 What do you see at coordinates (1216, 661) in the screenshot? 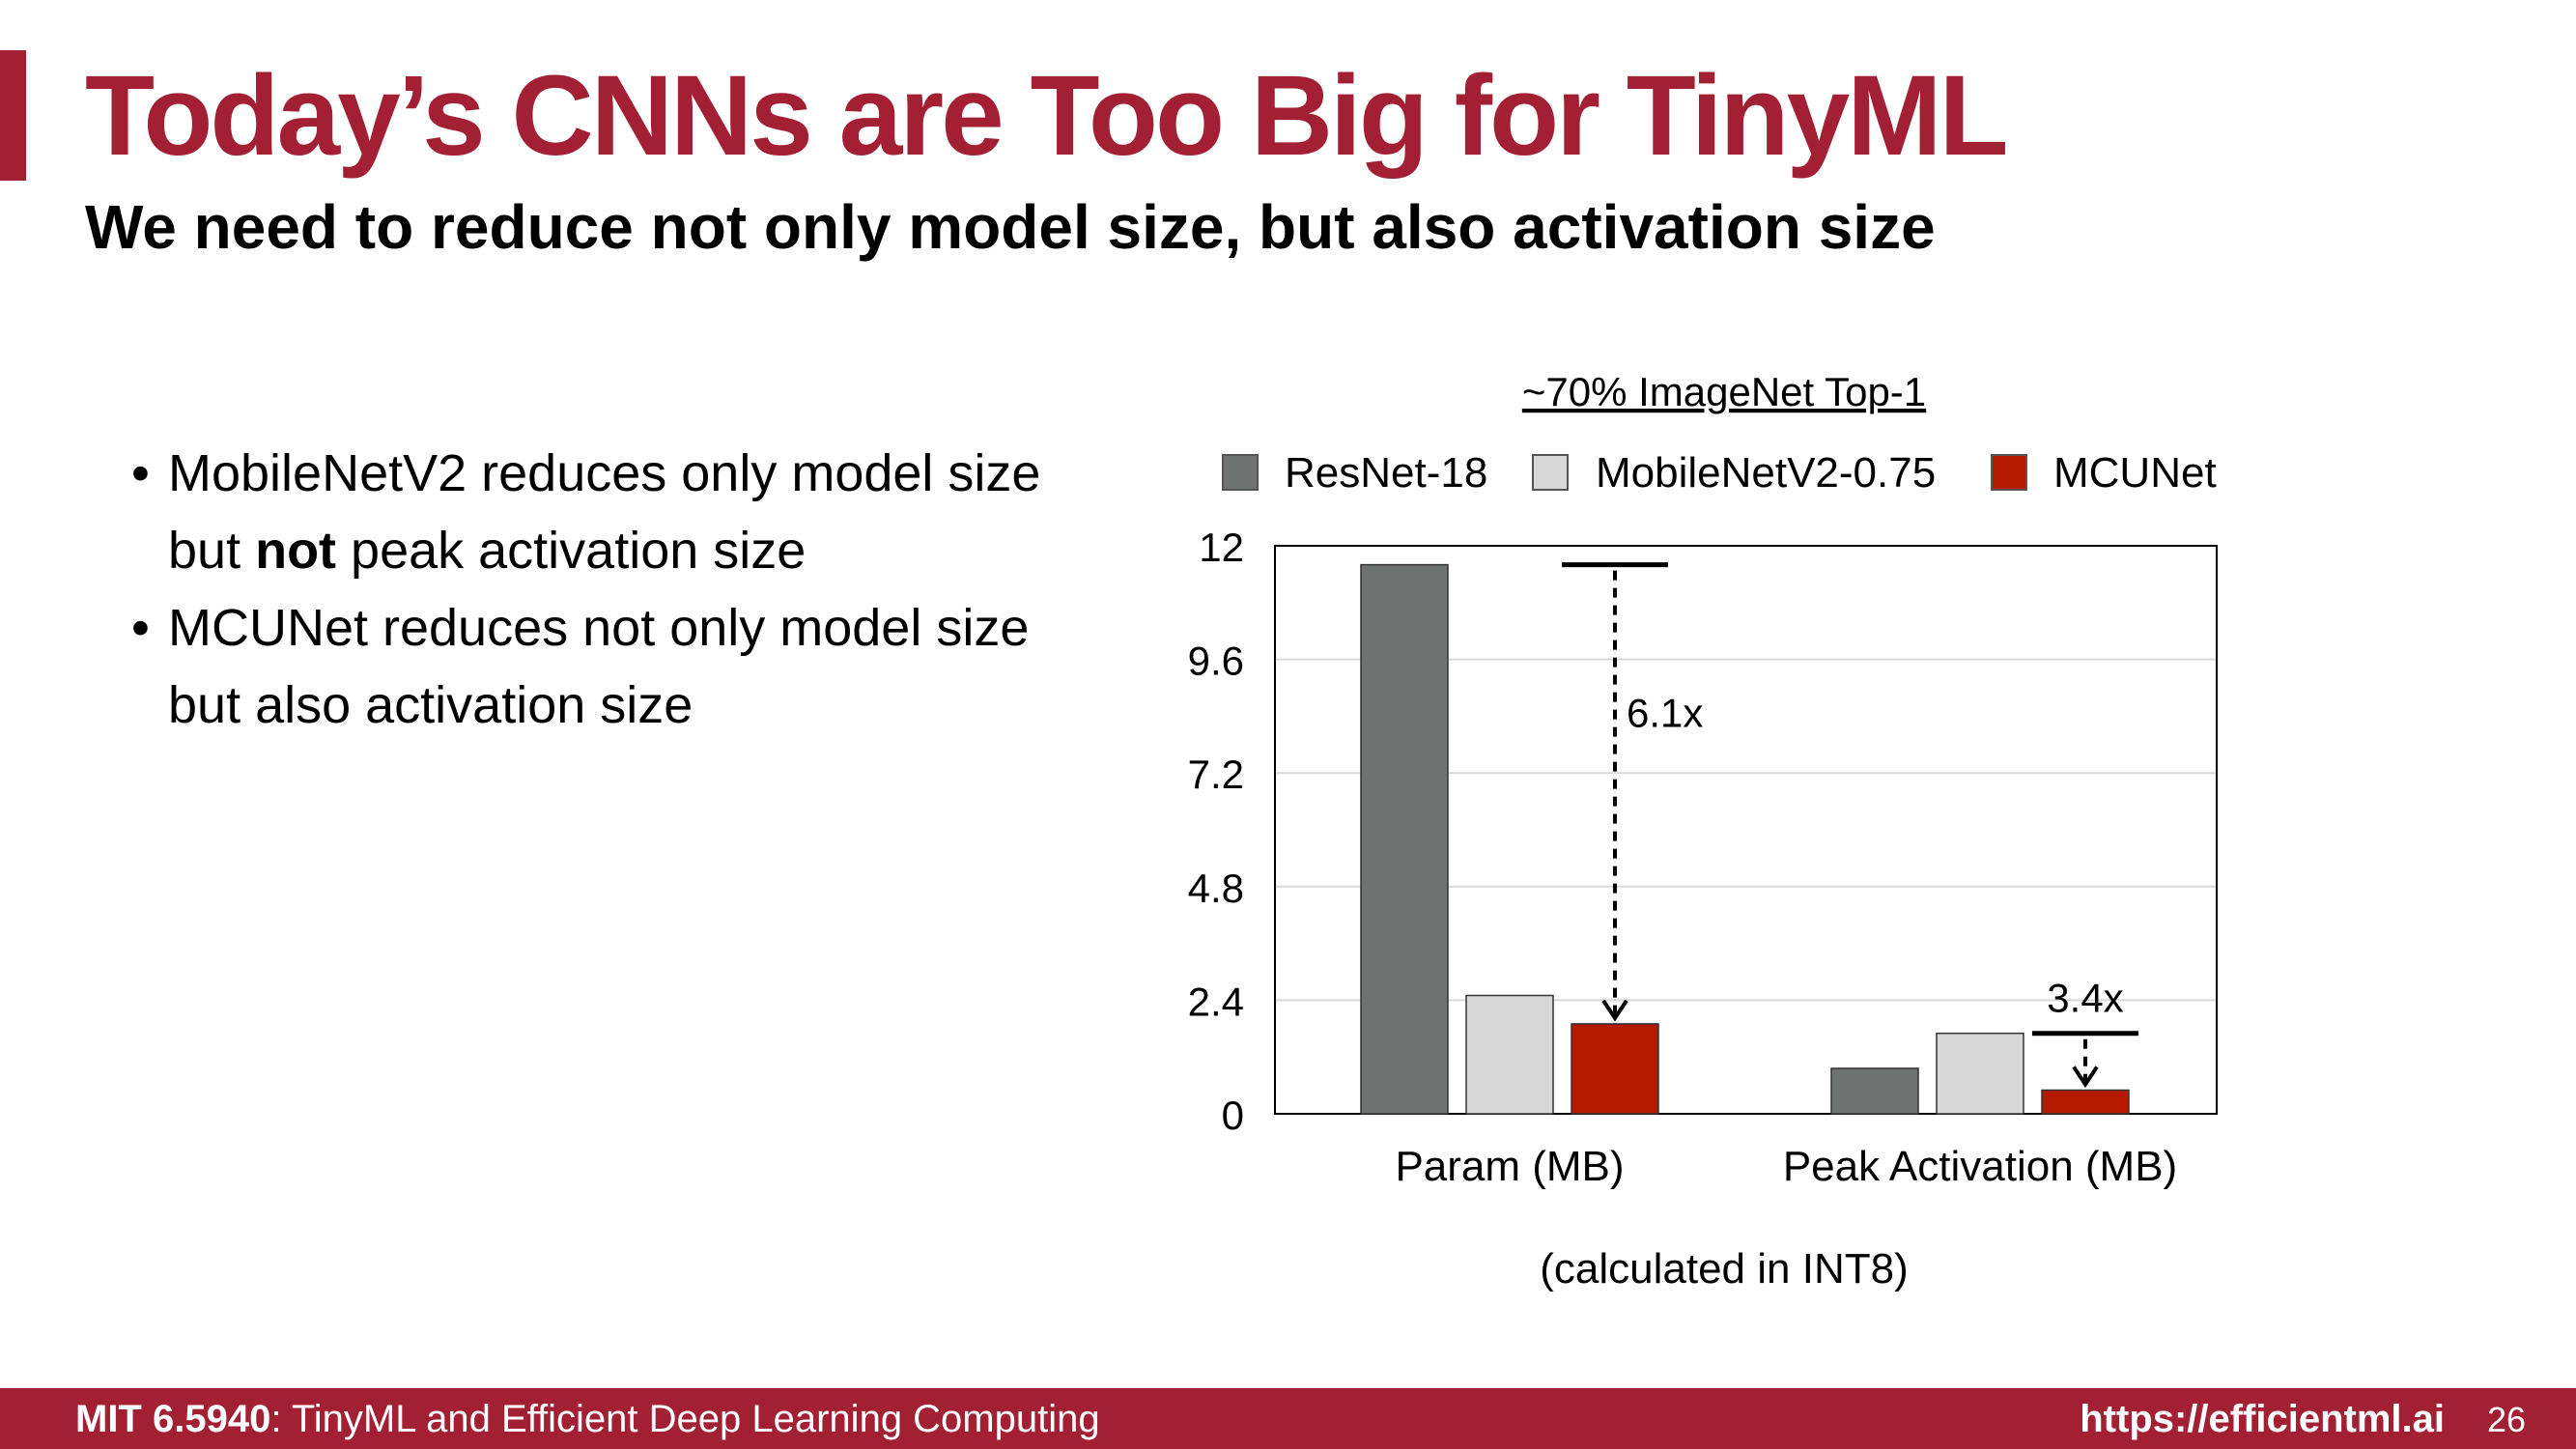
I see `y-tick-label: 9.6` at bounding box center [1216, 661].